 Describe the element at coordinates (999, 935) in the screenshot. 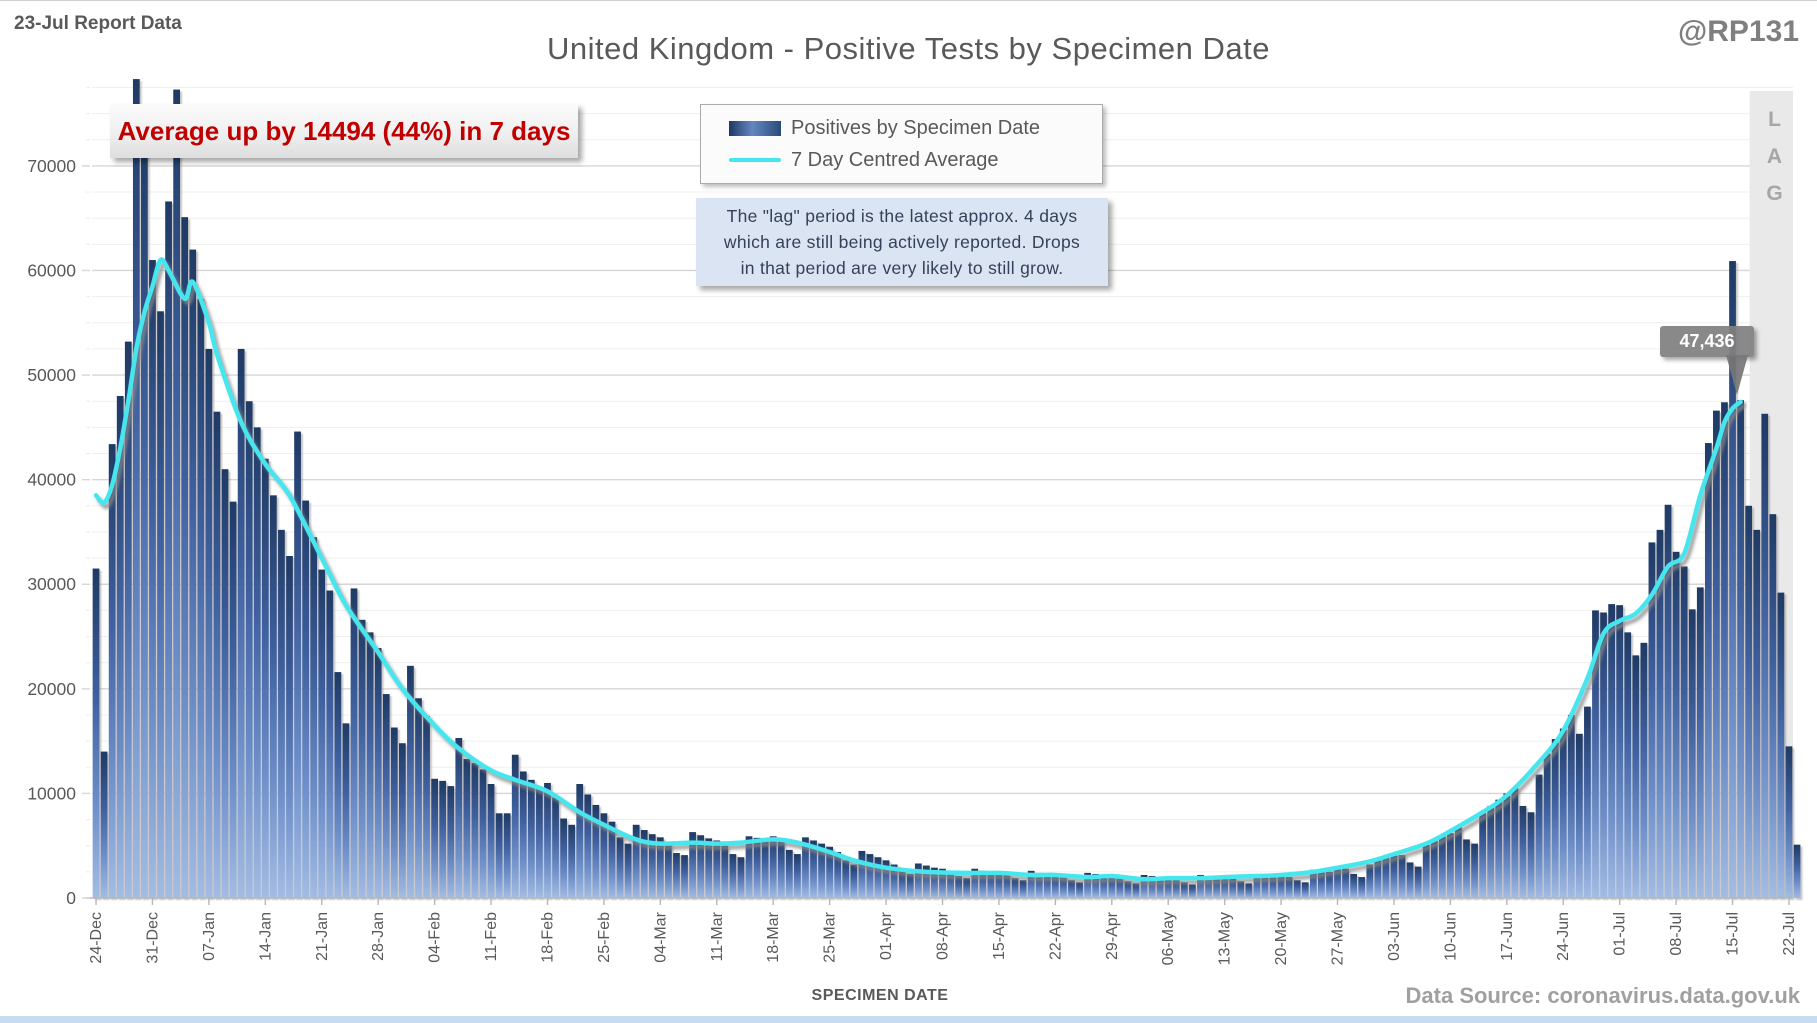

I see `x-tick-label: 15-Apr` at that location.